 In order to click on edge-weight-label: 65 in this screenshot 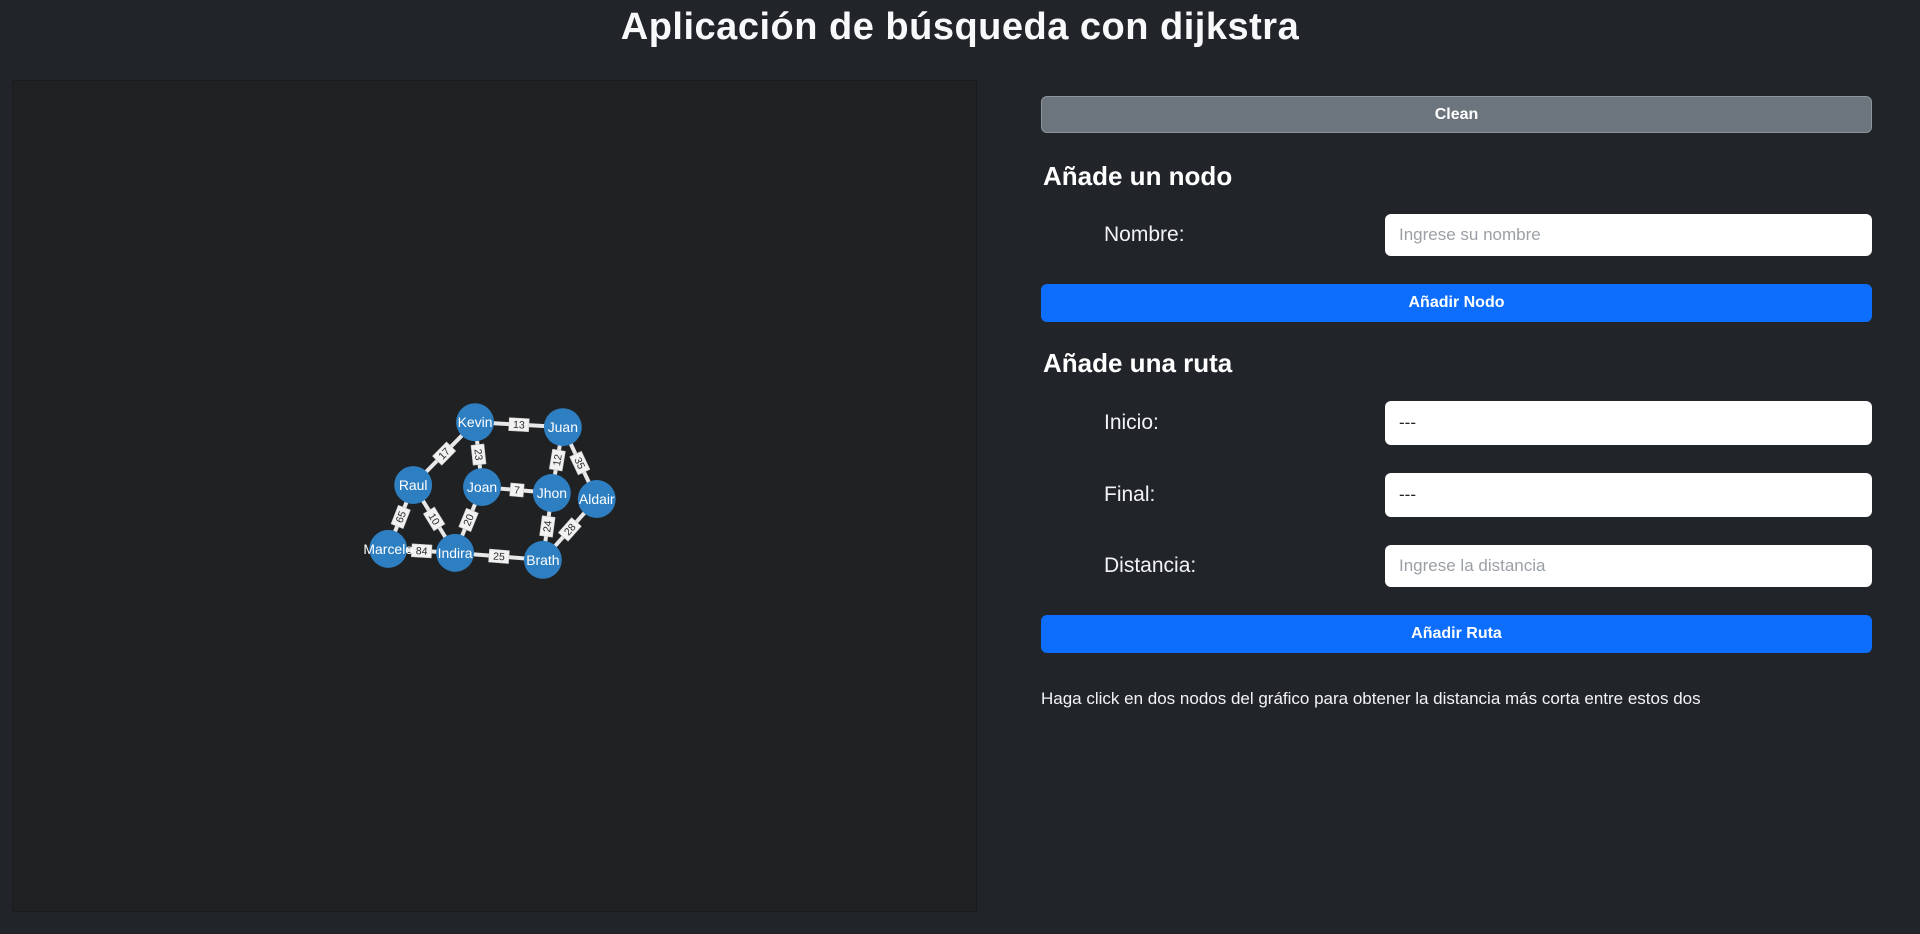, I will do `click(400, 516)`.